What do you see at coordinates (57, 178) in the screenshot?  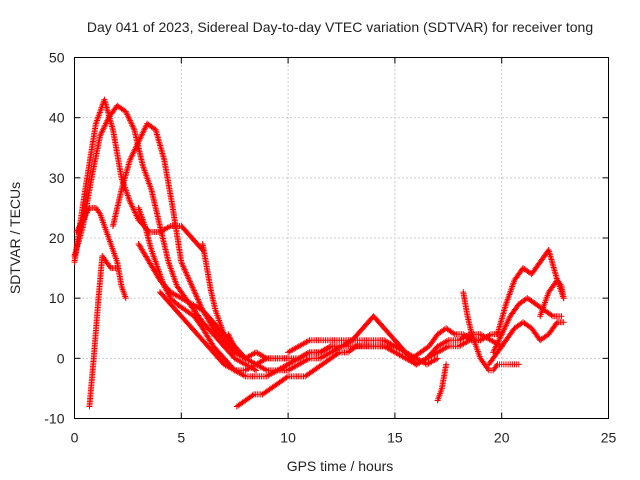 I see `y-tick-label: 30` at bounding box center [57, 178].